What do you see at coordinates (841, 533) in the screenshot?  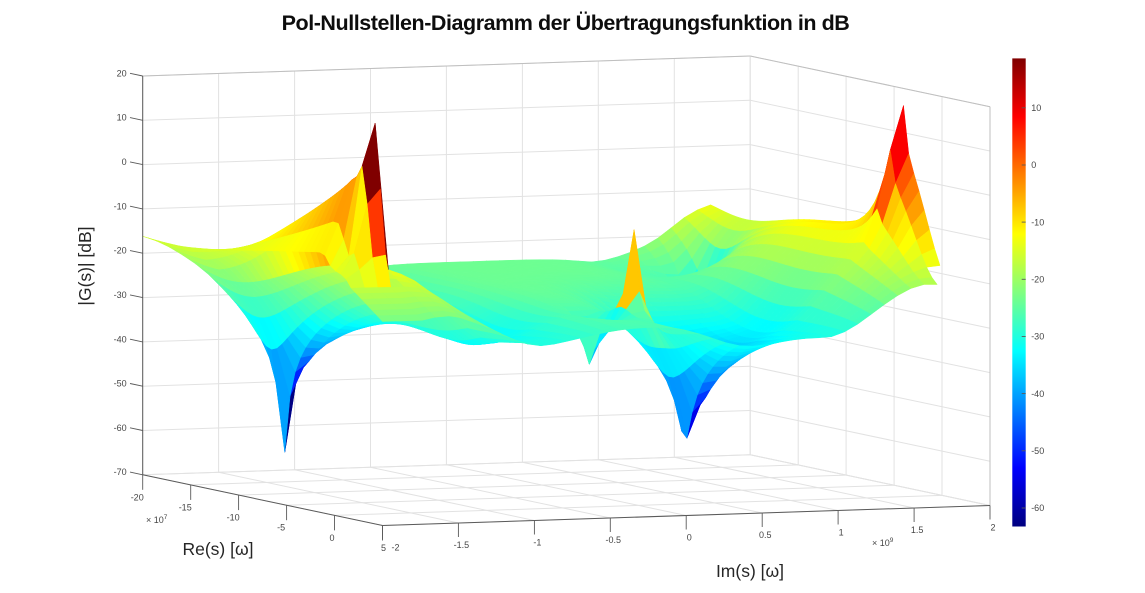 I see `svg-text: 1` at bounding box center [841, 533].